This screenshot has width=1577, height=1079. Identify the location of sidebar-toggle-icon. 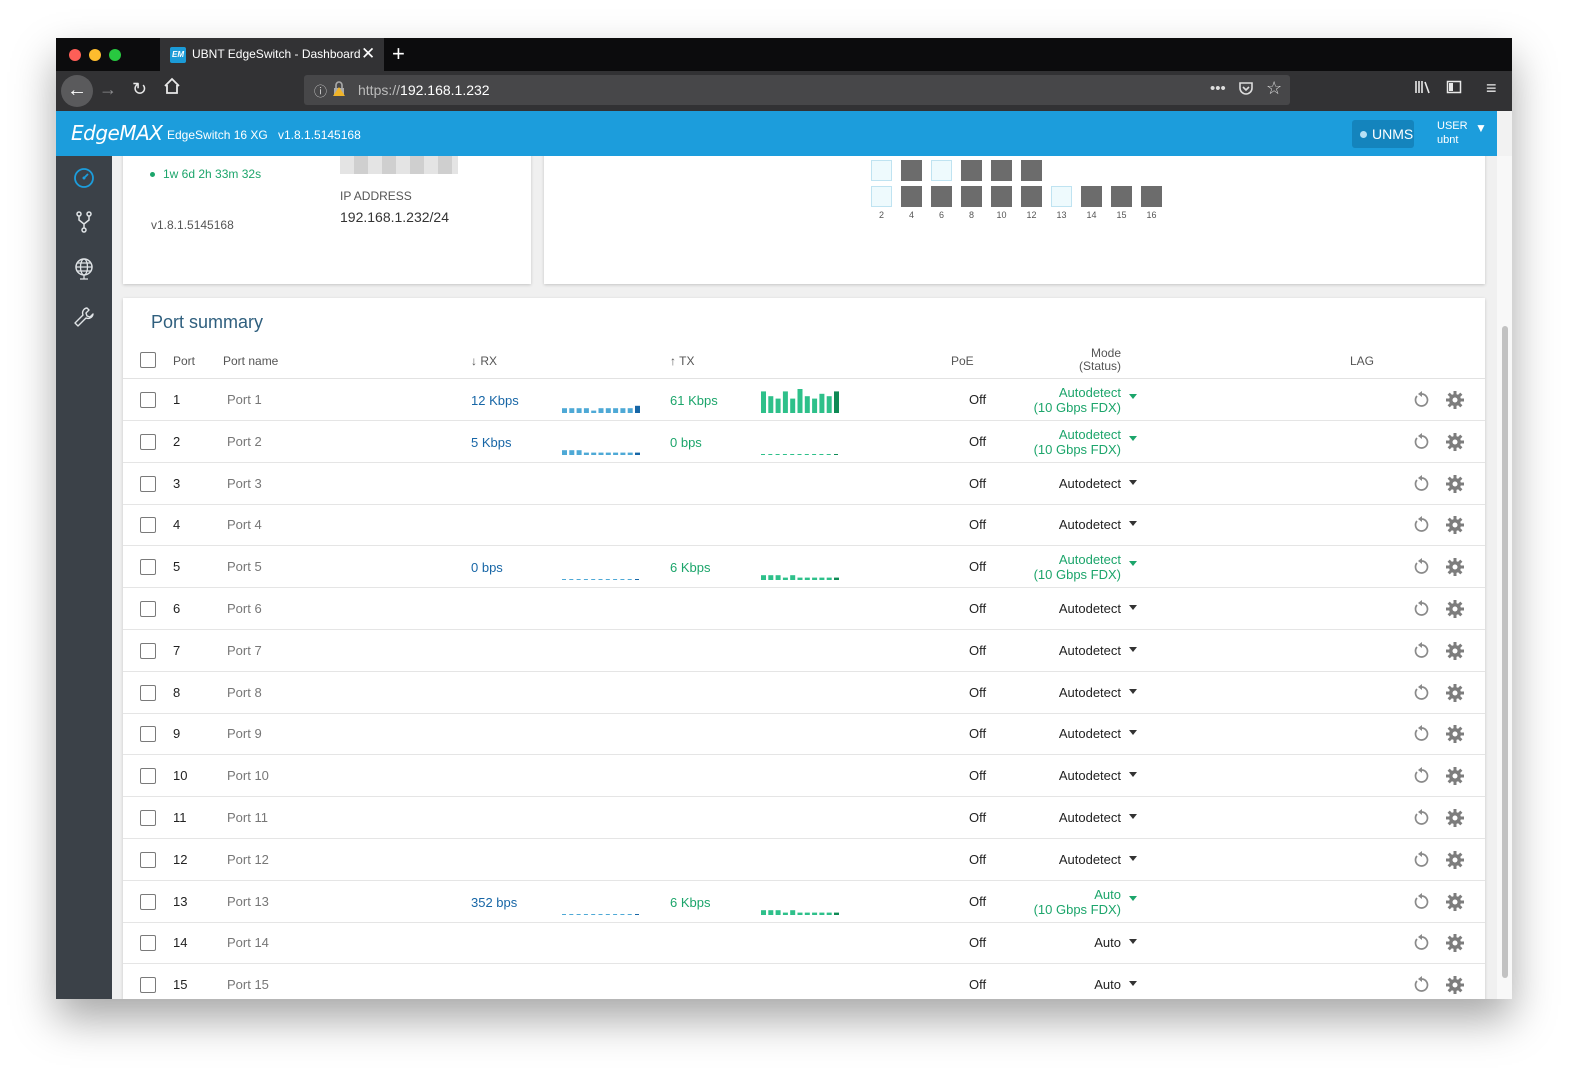
(1454, 89).